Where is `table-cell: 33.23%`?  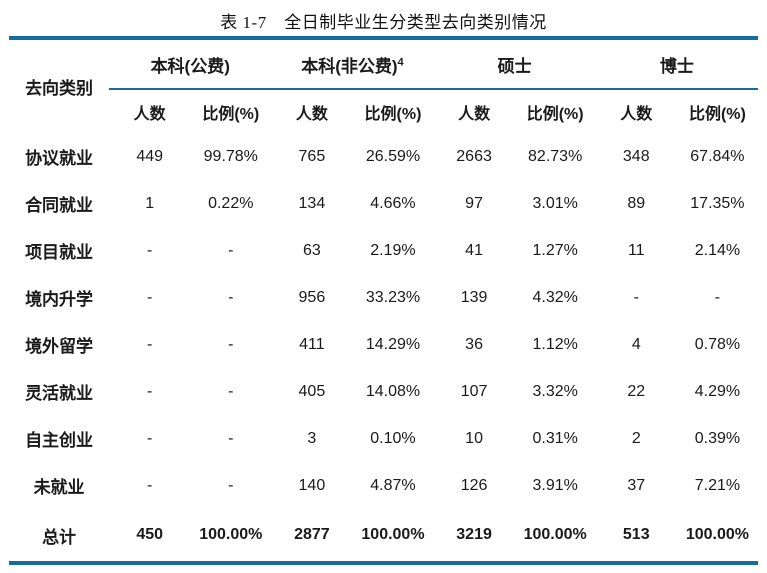 table-cell: 33.23% is located at coordinates (393, 297).